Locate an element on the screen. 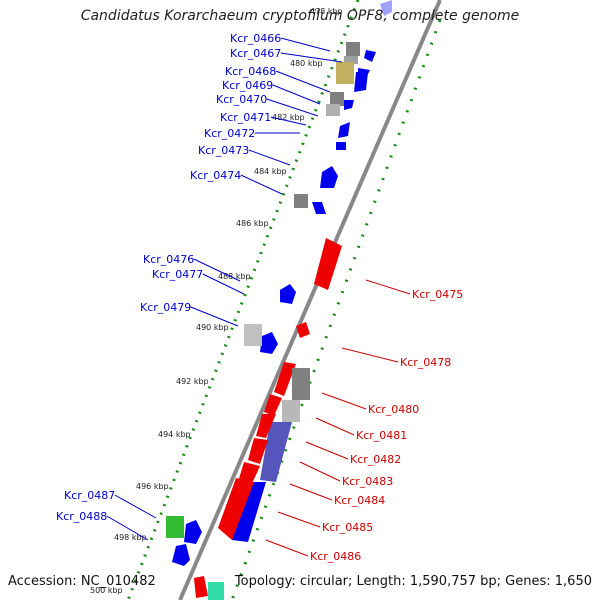  gene-label-left: Kcr_0487 is located at coordinates (89, 495).